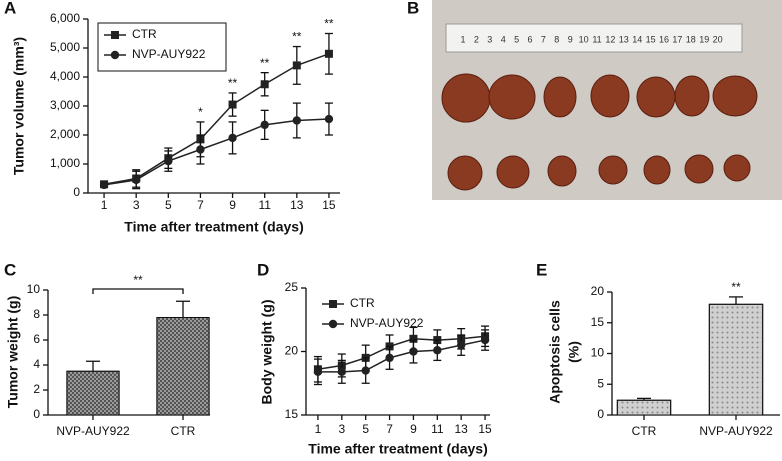  Describe the element at coordinates (104, 205) in the screenshot. I see `x-tick-label: 1` at that location.